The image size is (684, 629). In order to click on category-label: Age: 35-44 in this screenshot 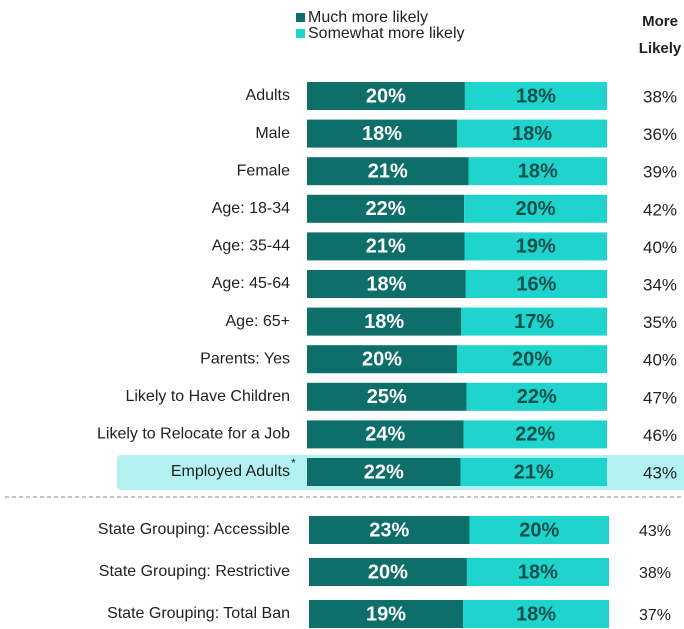, I will do `click(251, 246)`.